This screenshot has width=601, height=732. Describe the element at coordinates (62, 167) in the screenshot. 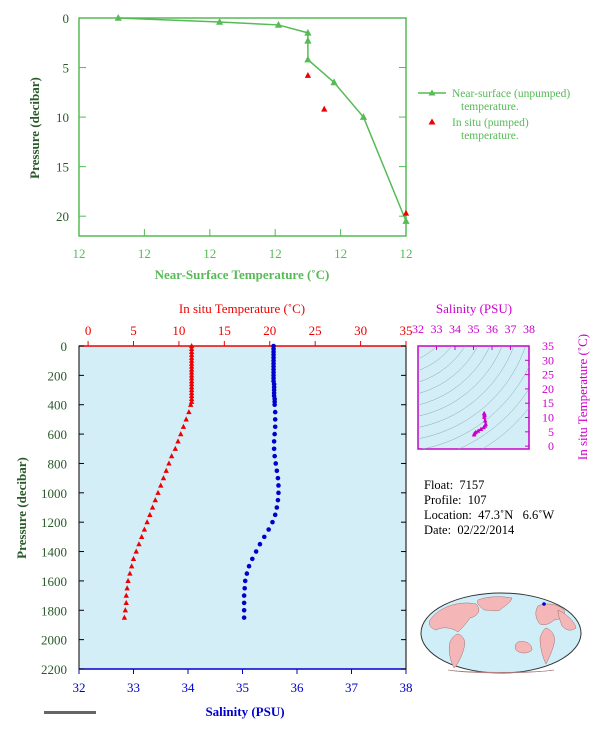

I see `top-y-tick-label: 15` at that location.